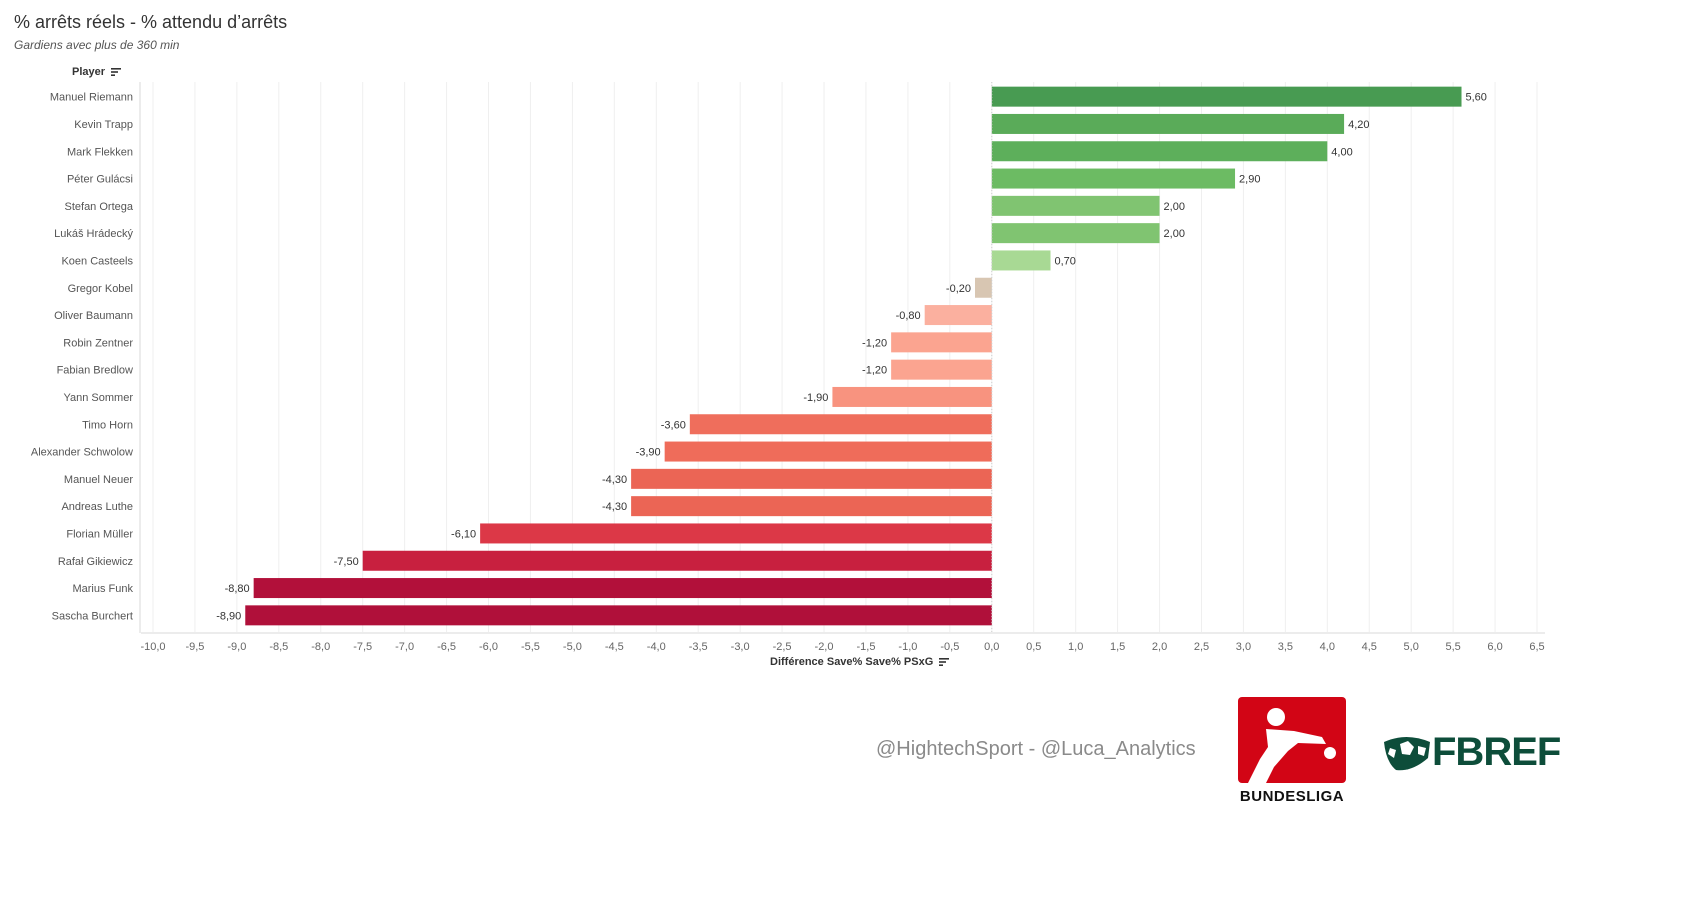  Describe the element at coordinates (1536, 647) in the screenshot. I see `x-tick-label: 6,5` at that location.